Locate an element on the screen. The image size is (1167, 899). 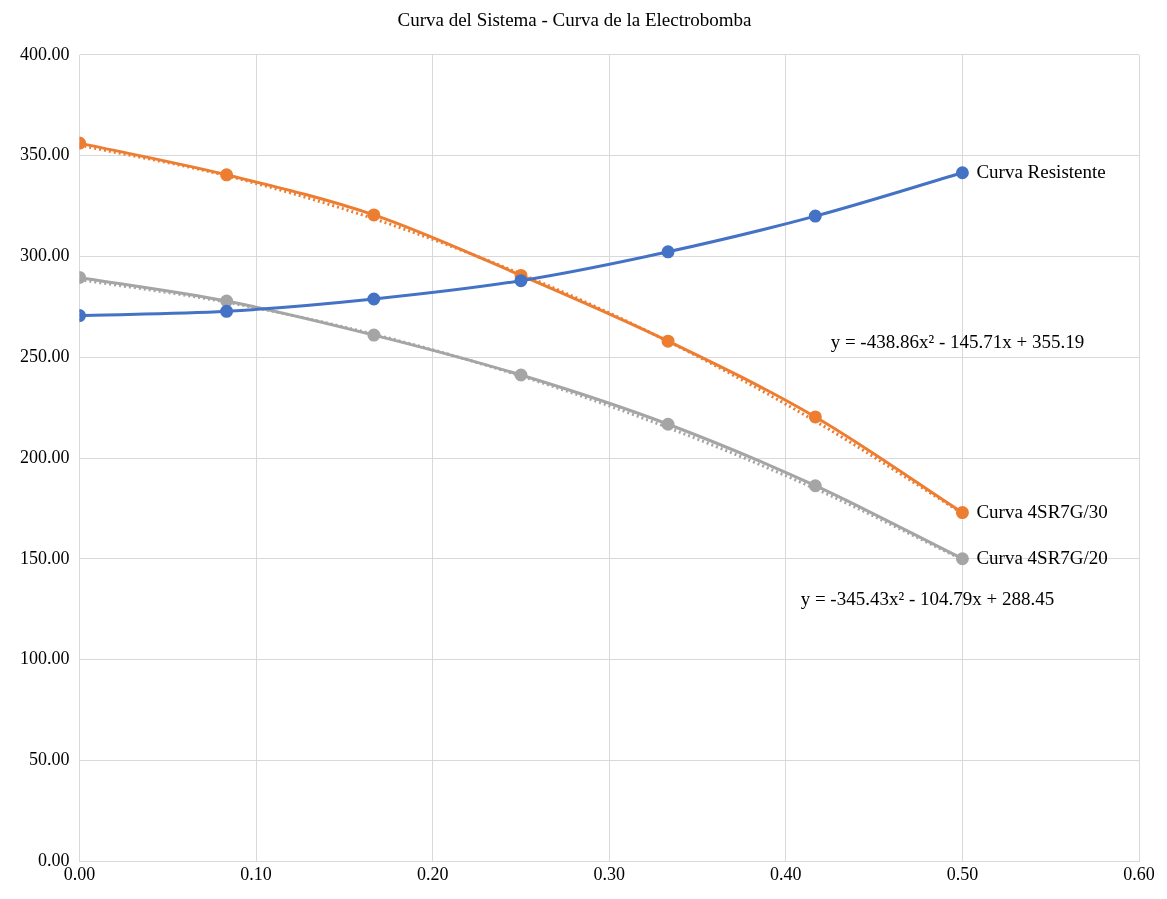
chart-title: Curva del Sistema - Curva de la Electrobomba is located at coordinates (575, 20).